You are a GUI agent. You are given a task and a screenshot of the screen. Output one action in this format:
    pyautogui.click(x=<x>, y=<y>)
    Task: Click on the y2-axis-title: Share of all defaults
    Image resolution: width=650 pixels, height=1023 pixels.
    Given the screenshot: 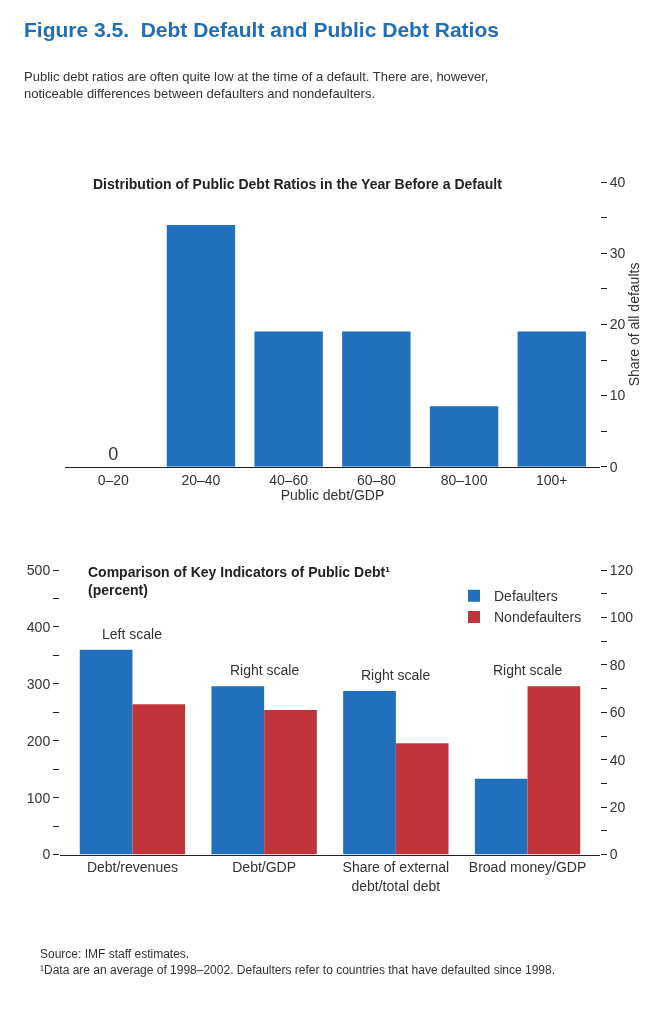 What is the action you would take?
    pyautogui.click(x=633, y=324)
    